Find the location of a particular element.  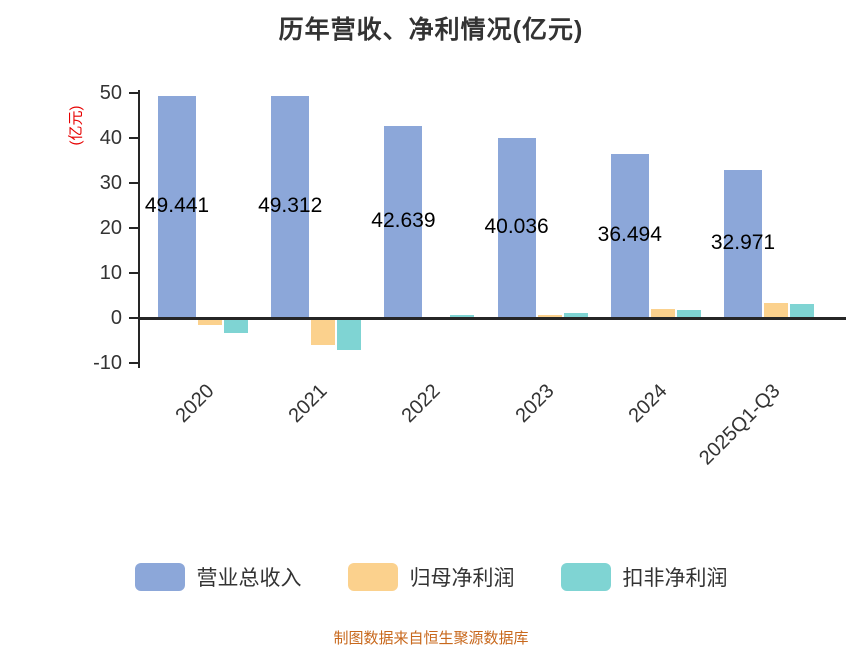

x-axis-label: 2025Q1-Q3 is located at coordinates (740, 425).